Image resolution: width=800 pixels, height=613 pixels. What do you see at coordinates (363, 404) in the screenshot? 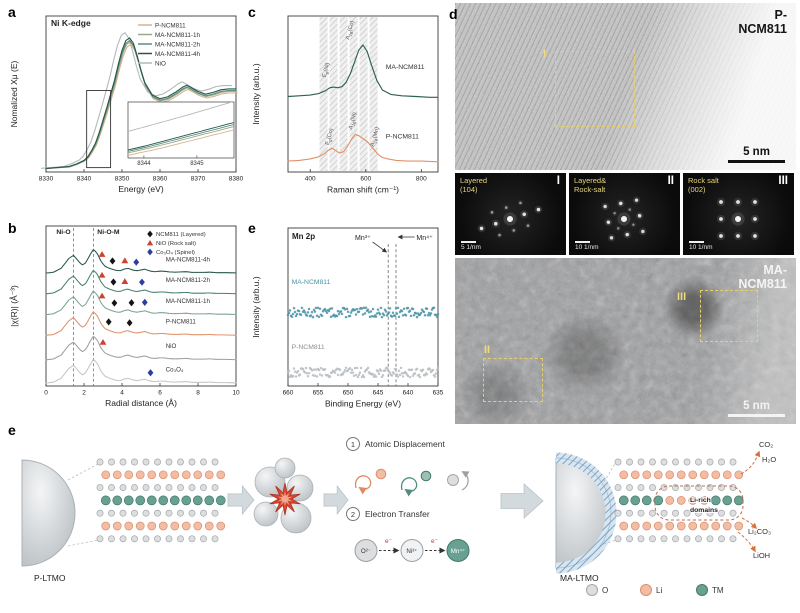
I see `svg-text: Binding Energy (eV)` at bounding box center [363, 404].